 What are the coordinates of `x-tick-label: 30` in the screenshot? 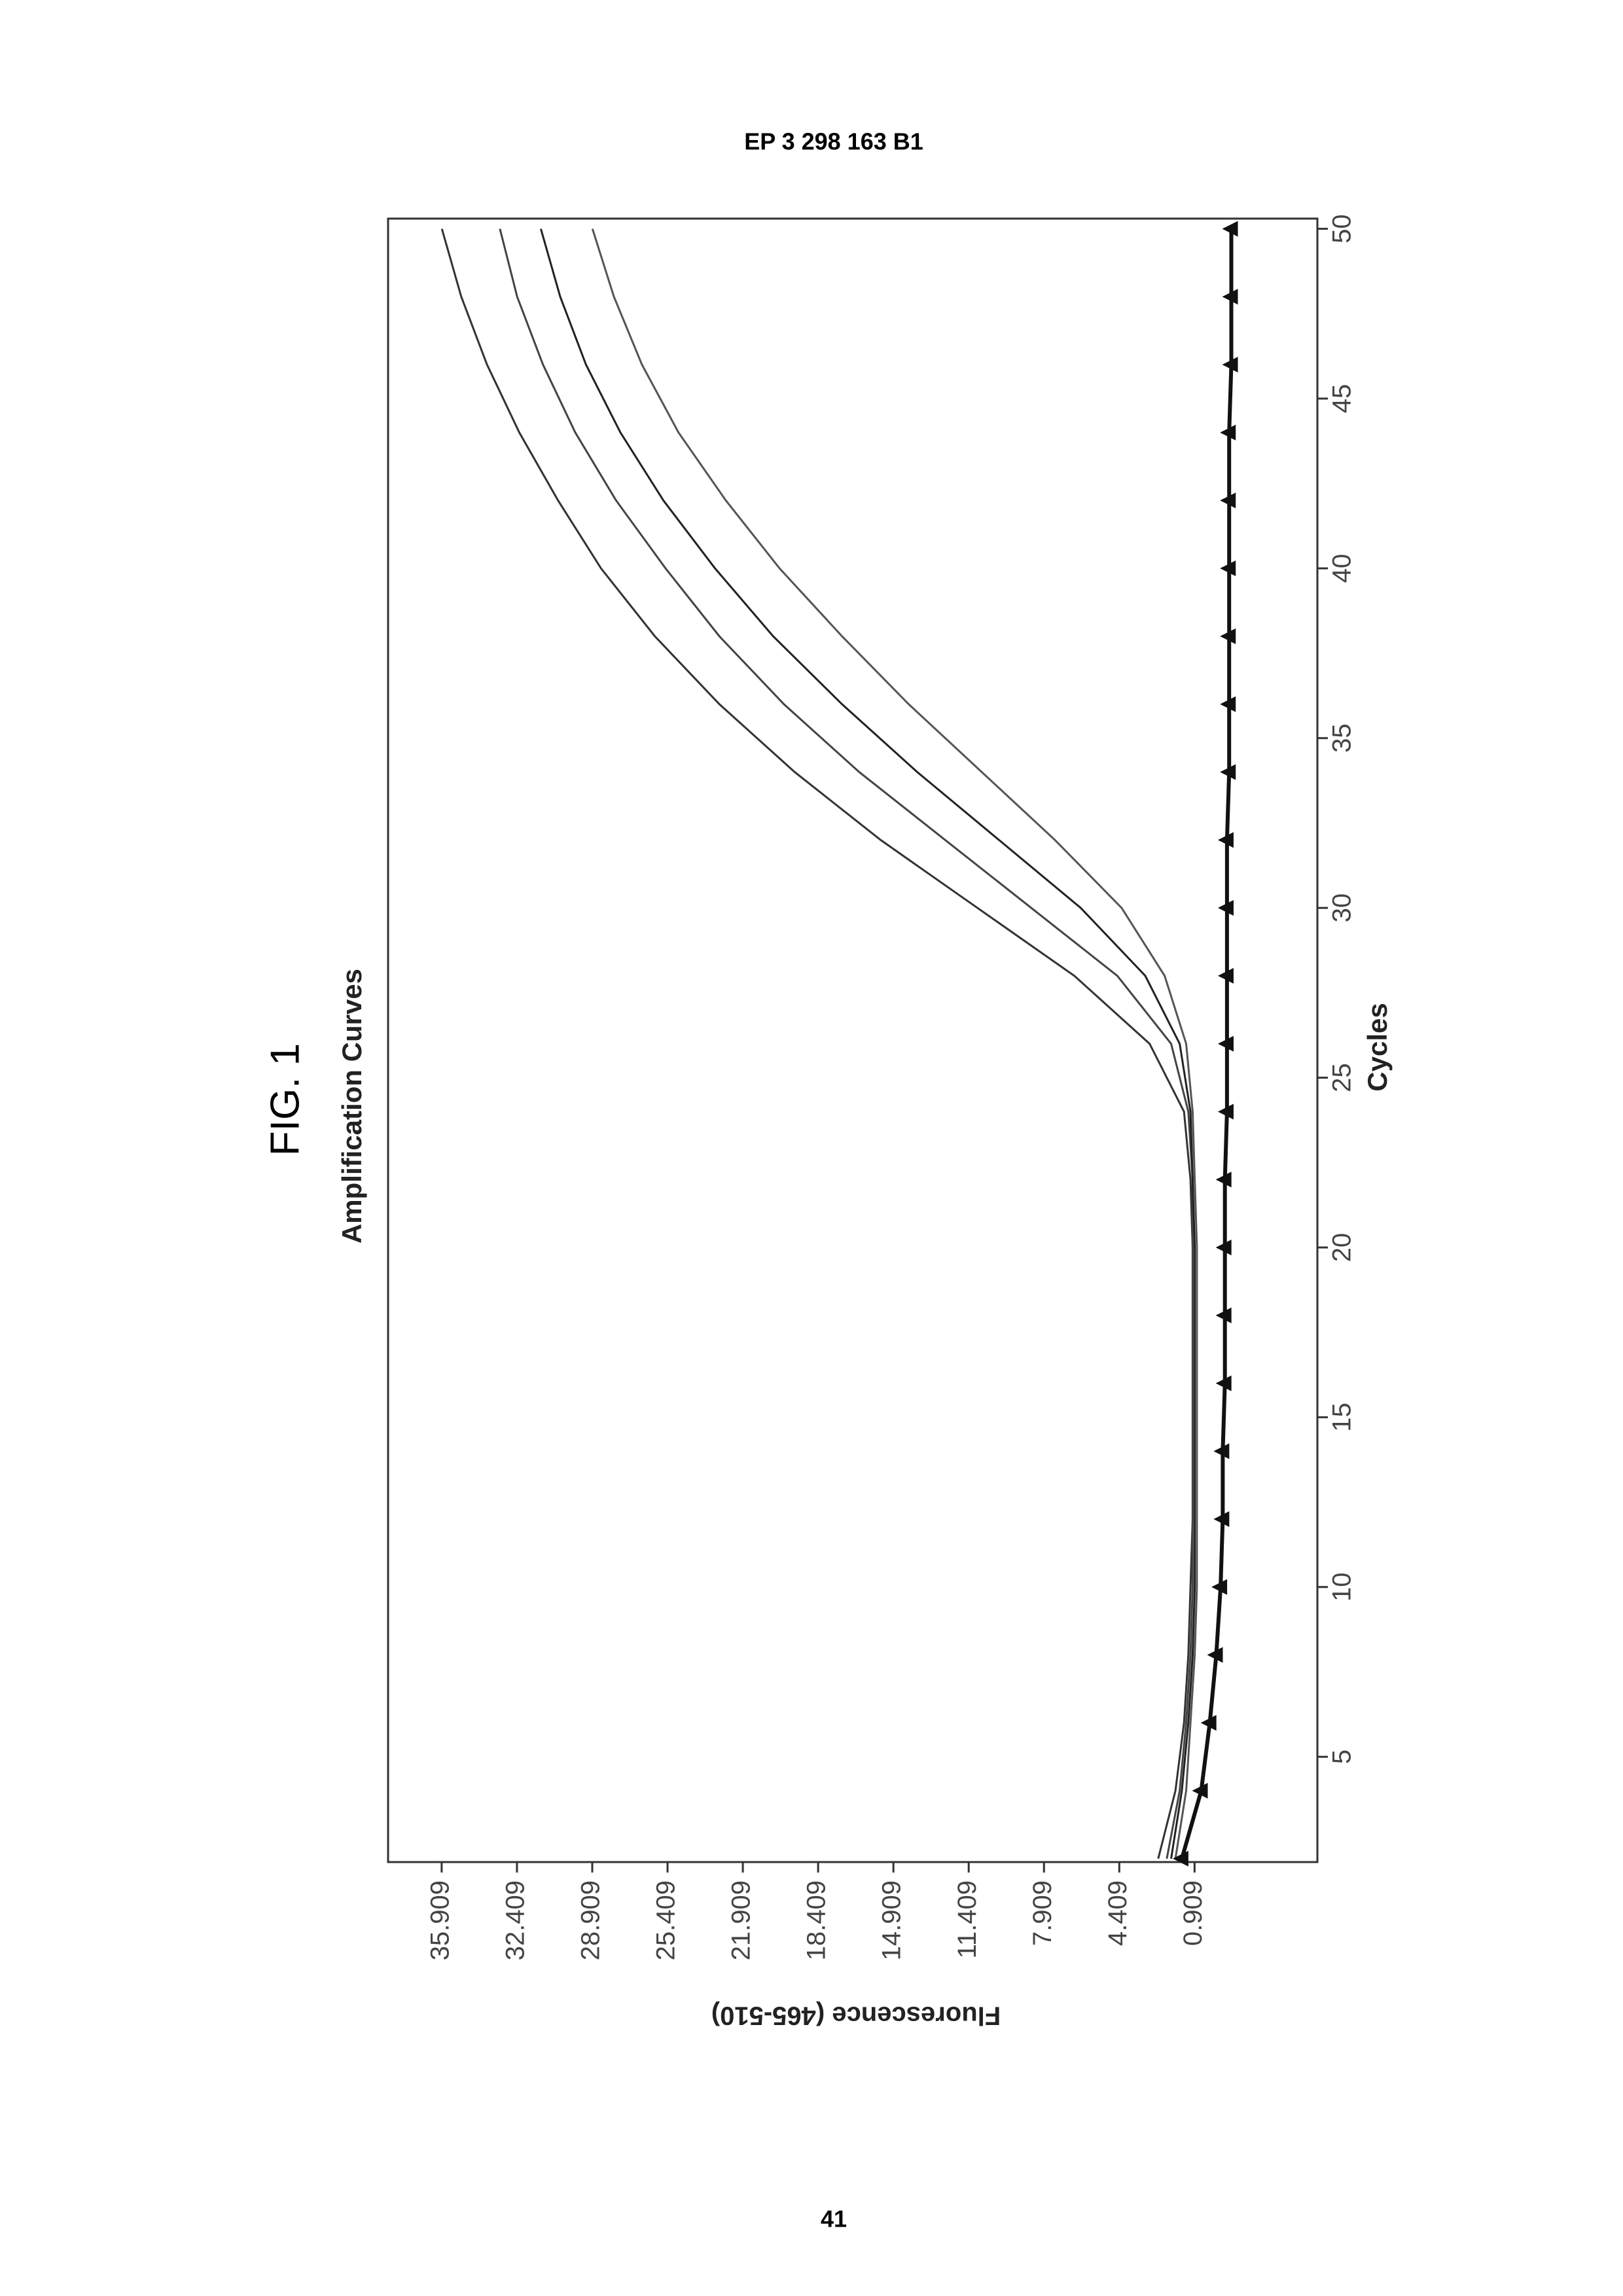 It's located at (1343, 908).